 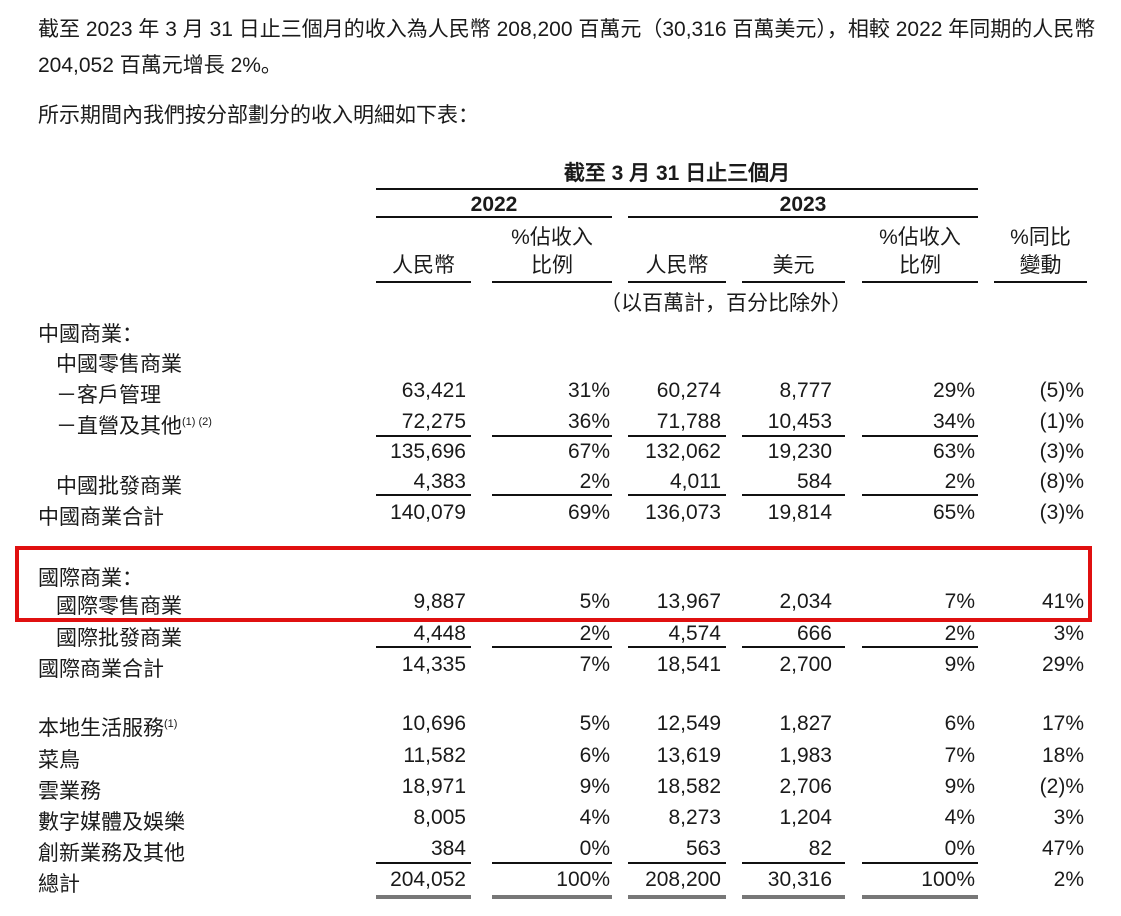 I want to click on cell: 4,011, so click(x=695, y=481).